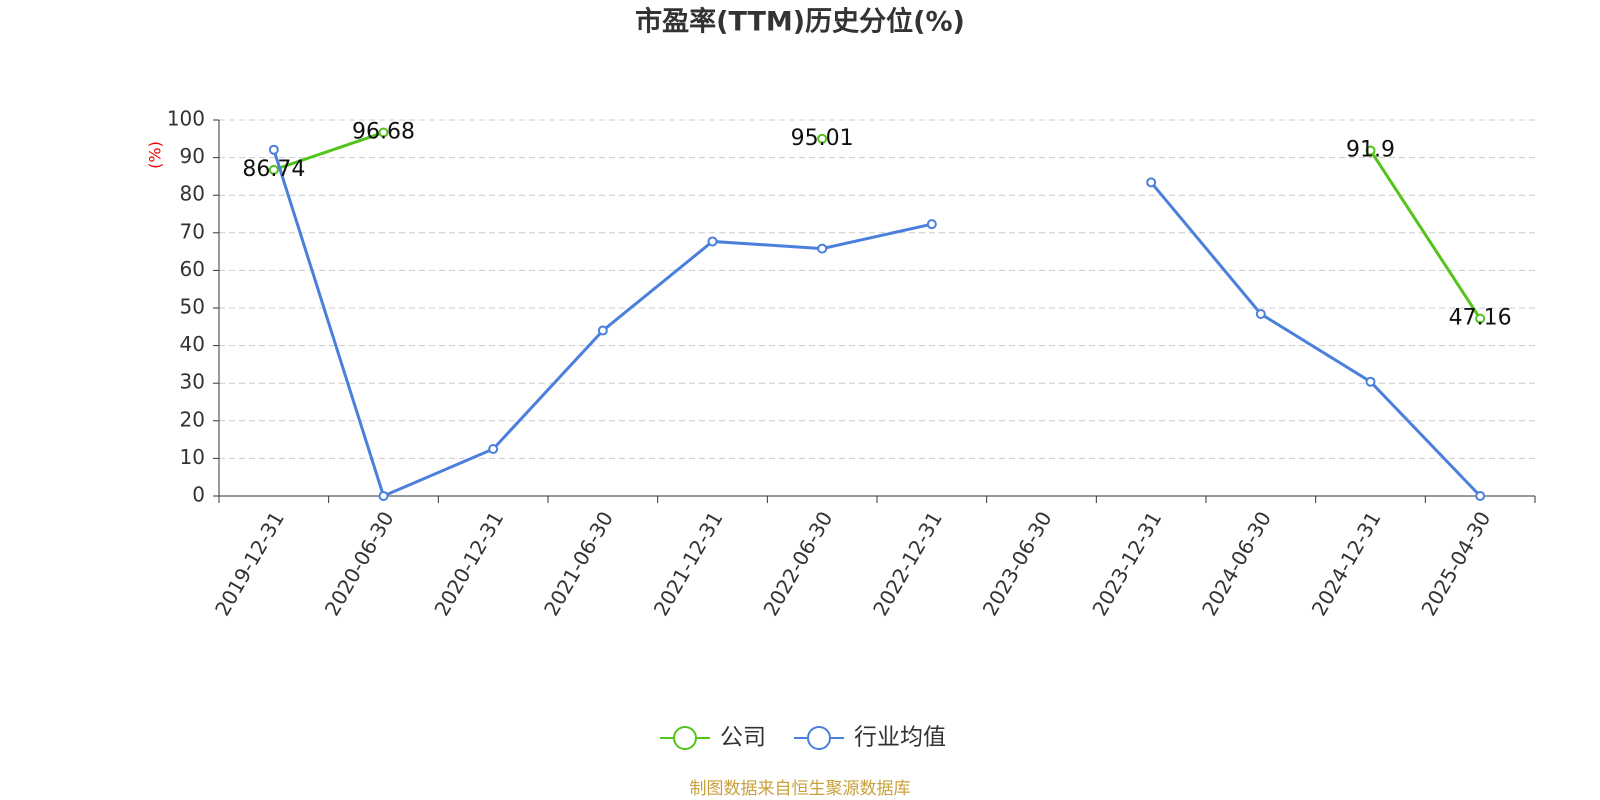 This screenshot has height=800, width=1600. I want to click on data-label: 47.16, so click(1480, 318).